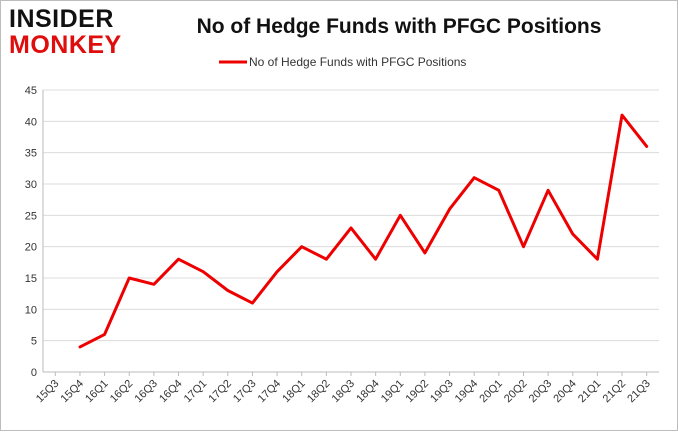 Image resolution: width=678 pixels, height=432 pixels. I want to click on insider-monkey-logo: INSIDER MONKEY, so click(69, 32).